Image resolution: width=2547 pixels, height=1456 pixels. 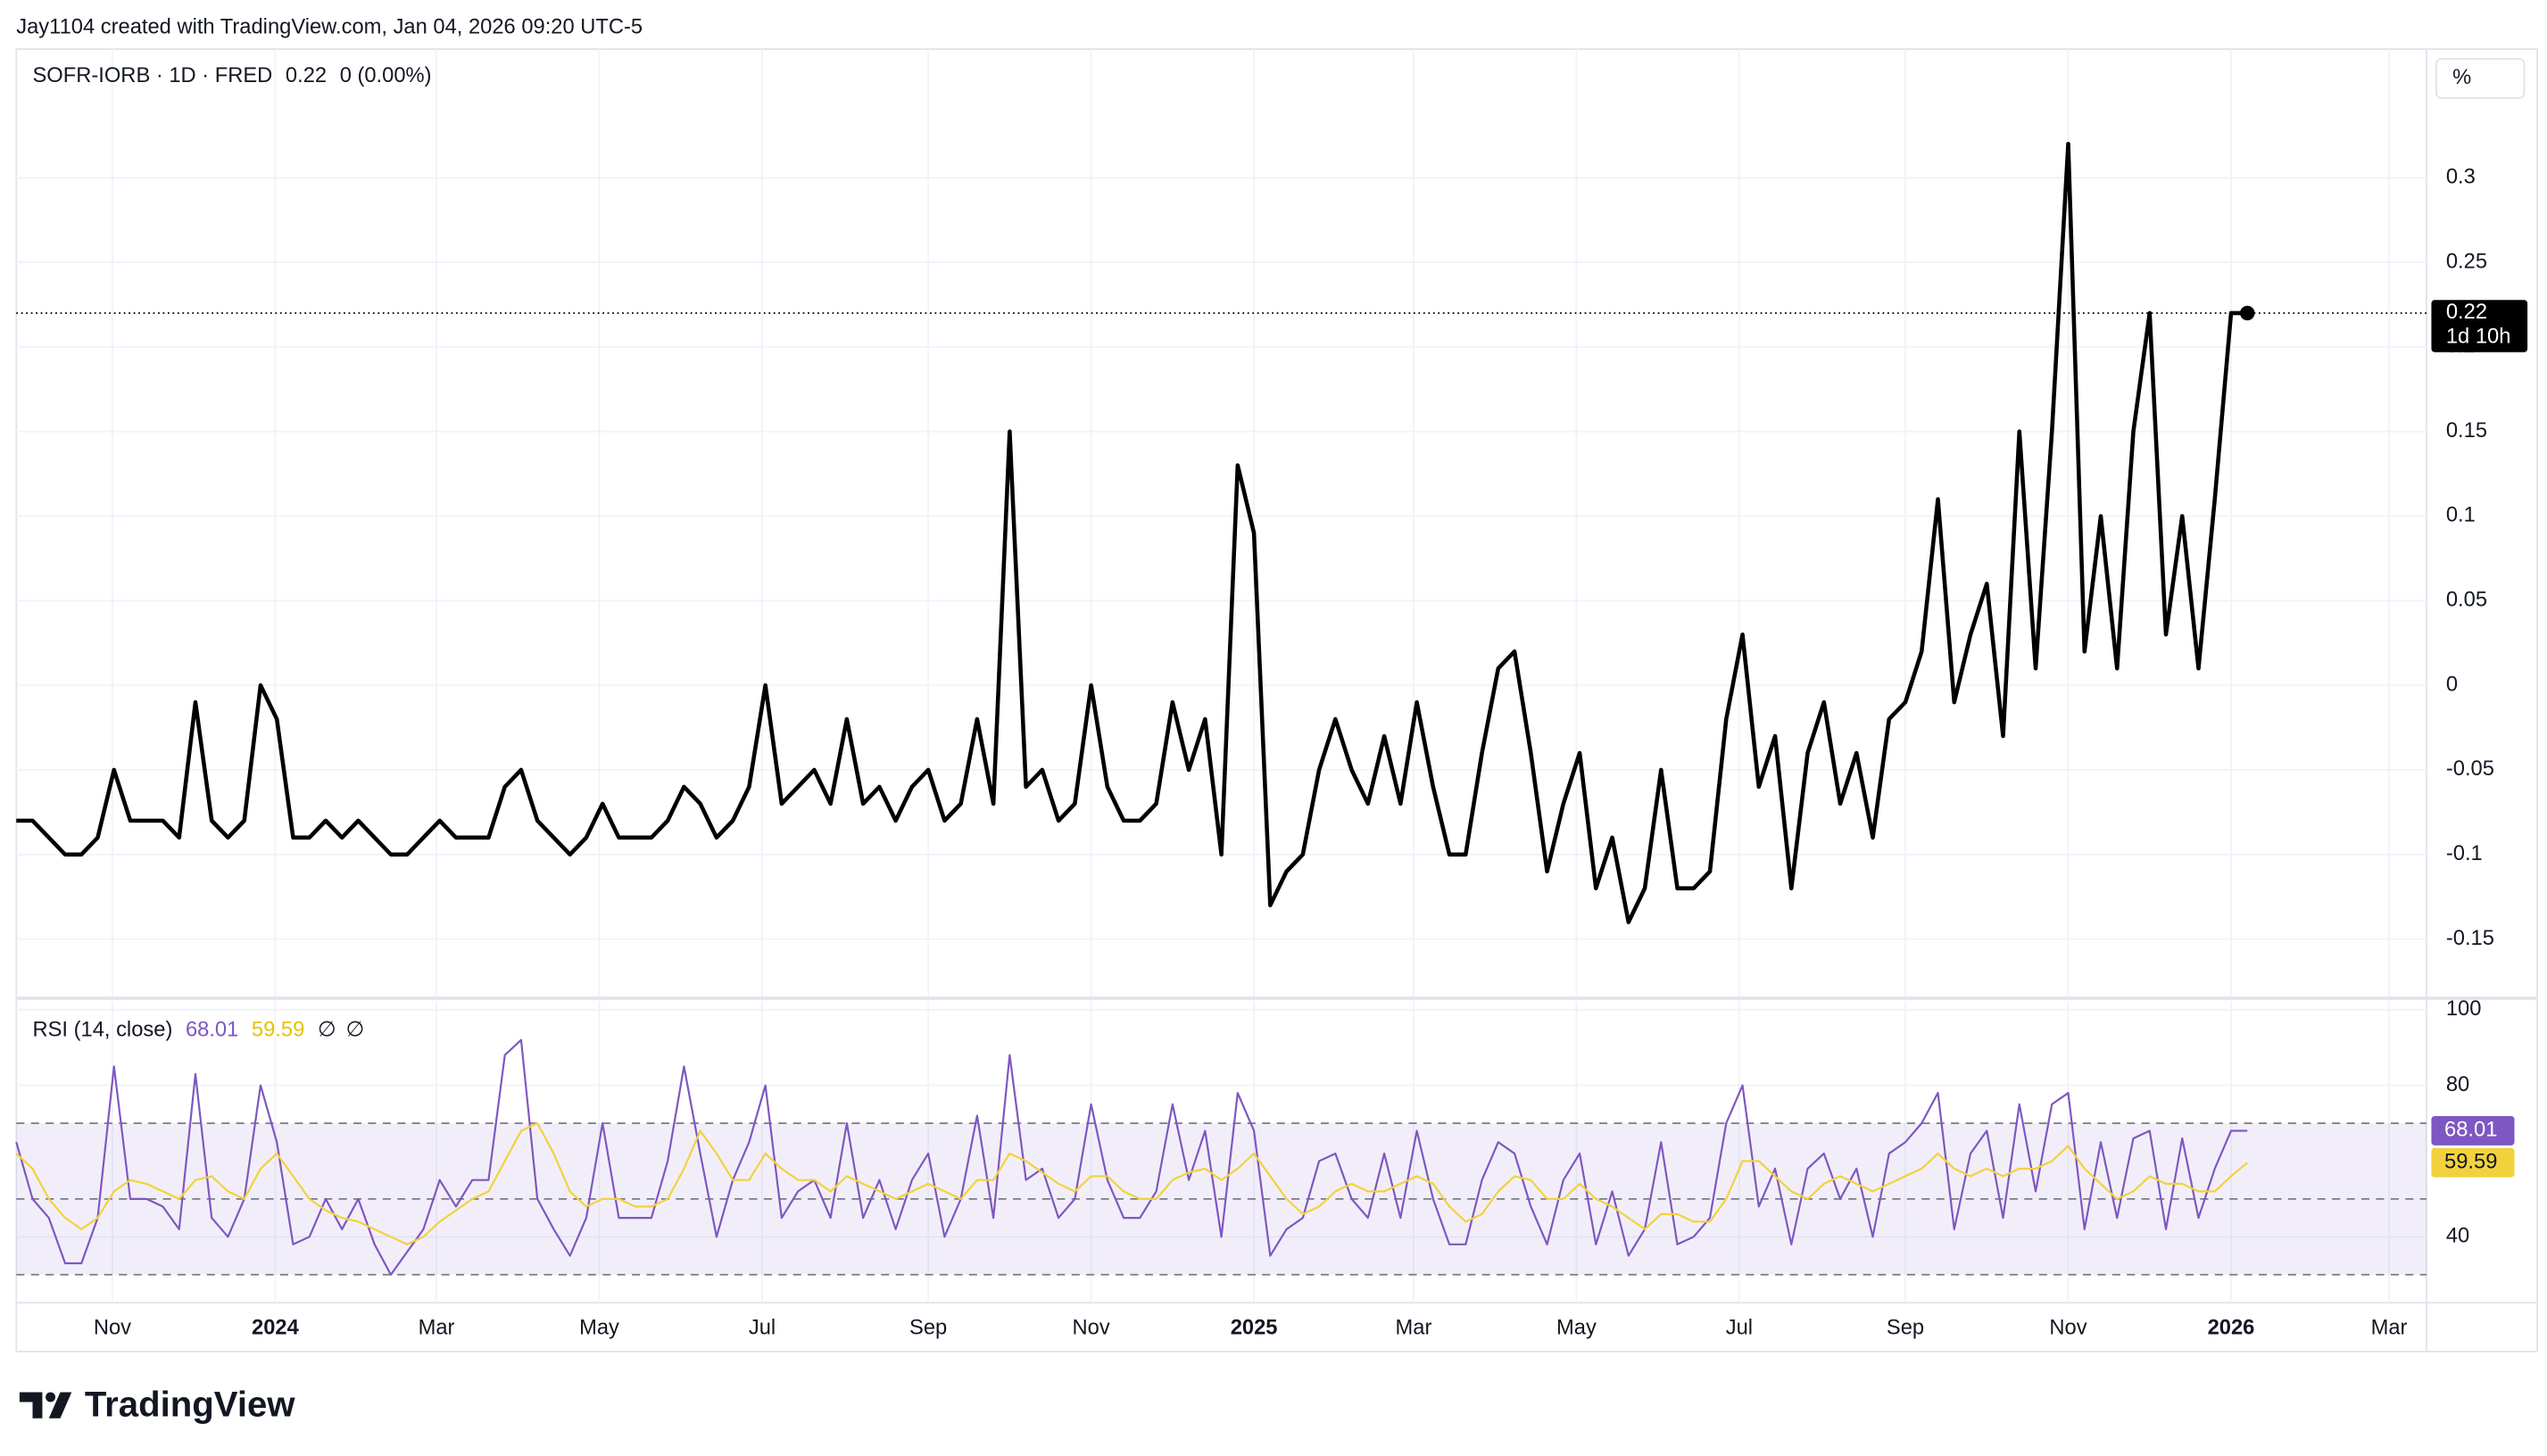 What do you see at coordinates (276, 1329) in the screenshot?
I see `x-tick-label: 2024` at bounding box center [276, 1329].